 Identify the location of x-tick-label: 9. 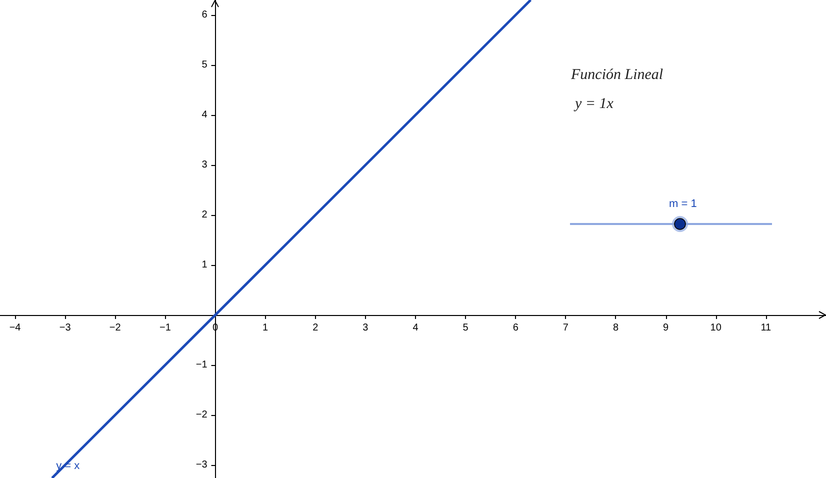
(666, 328).